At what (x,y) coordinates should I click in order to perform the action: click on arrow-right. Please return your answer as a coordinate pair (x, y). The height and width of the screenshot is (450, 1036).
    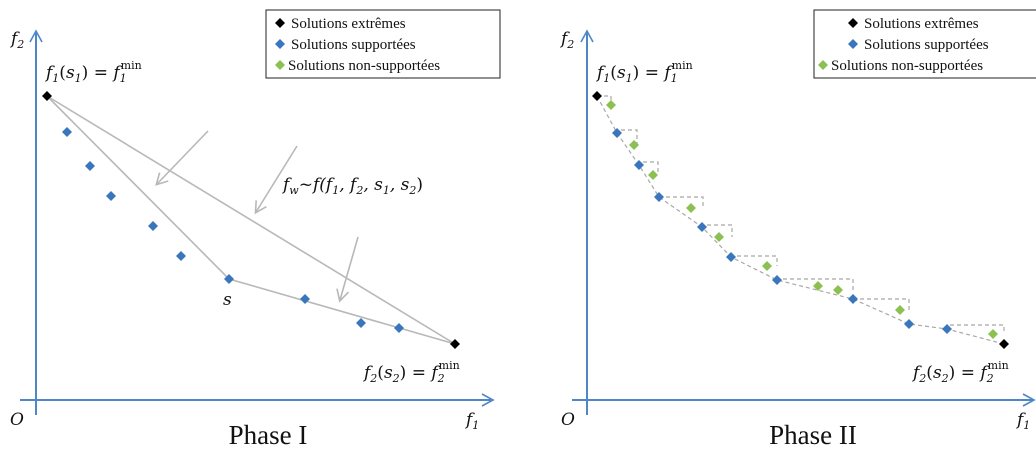
    Looking at the image, I should click on (347, 269).